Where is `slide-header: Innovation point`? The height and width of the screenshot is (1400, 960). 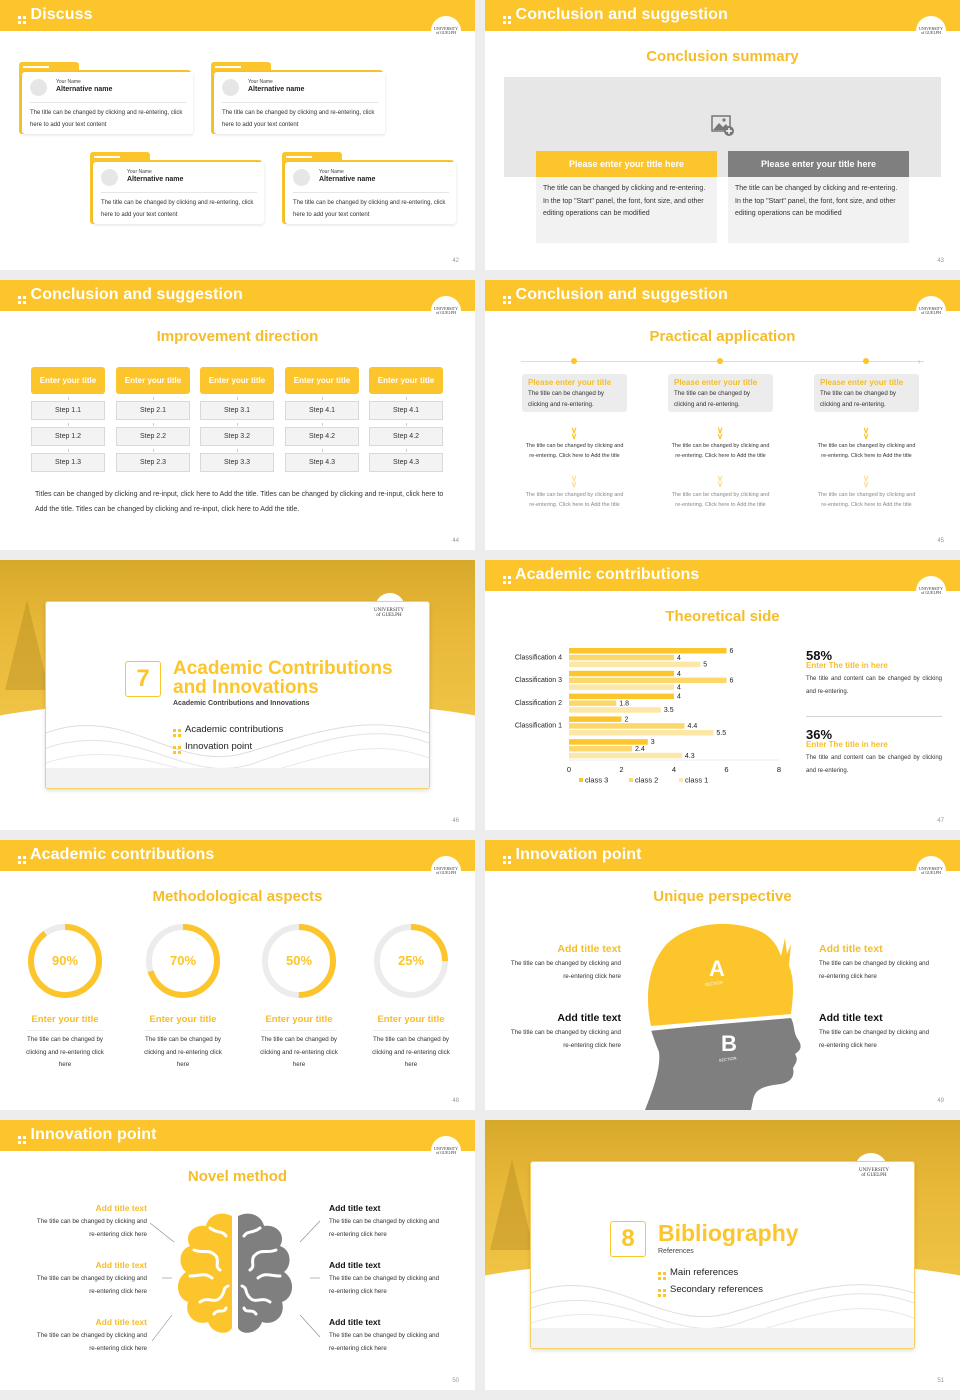 slide-header: Innovation point is located at coordinates (722, 855).